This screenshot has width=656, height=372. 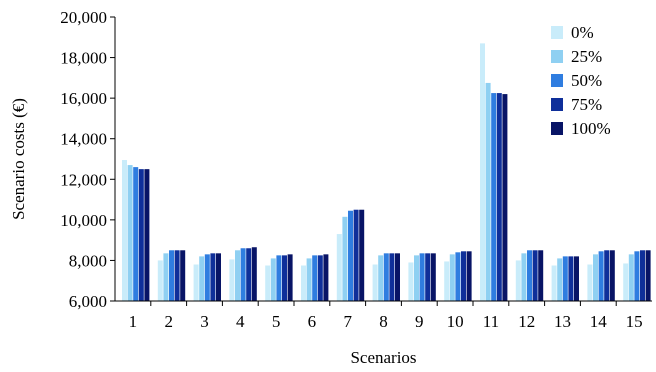 What do you see at coordinates (541, 275) in the screenshot?
I see `bar-scenario-12-100pct` at bounding box center [541, 275].